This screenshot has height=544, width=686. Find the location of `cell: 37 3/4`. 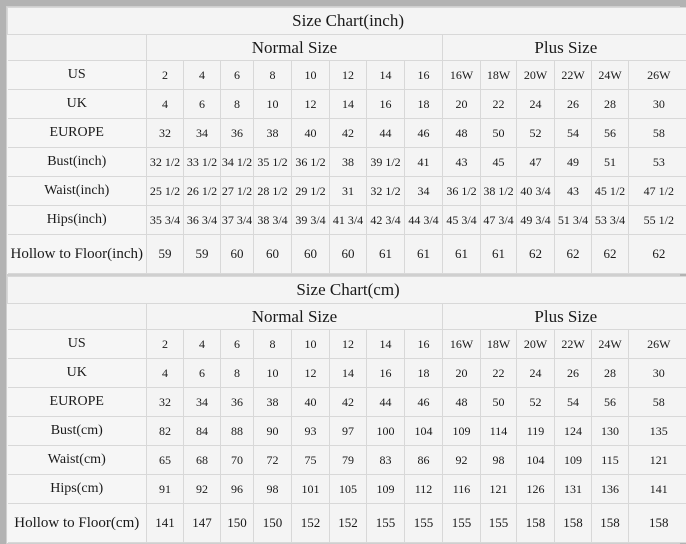

cell: 37 3/4 is located at coordinates (237, 220).